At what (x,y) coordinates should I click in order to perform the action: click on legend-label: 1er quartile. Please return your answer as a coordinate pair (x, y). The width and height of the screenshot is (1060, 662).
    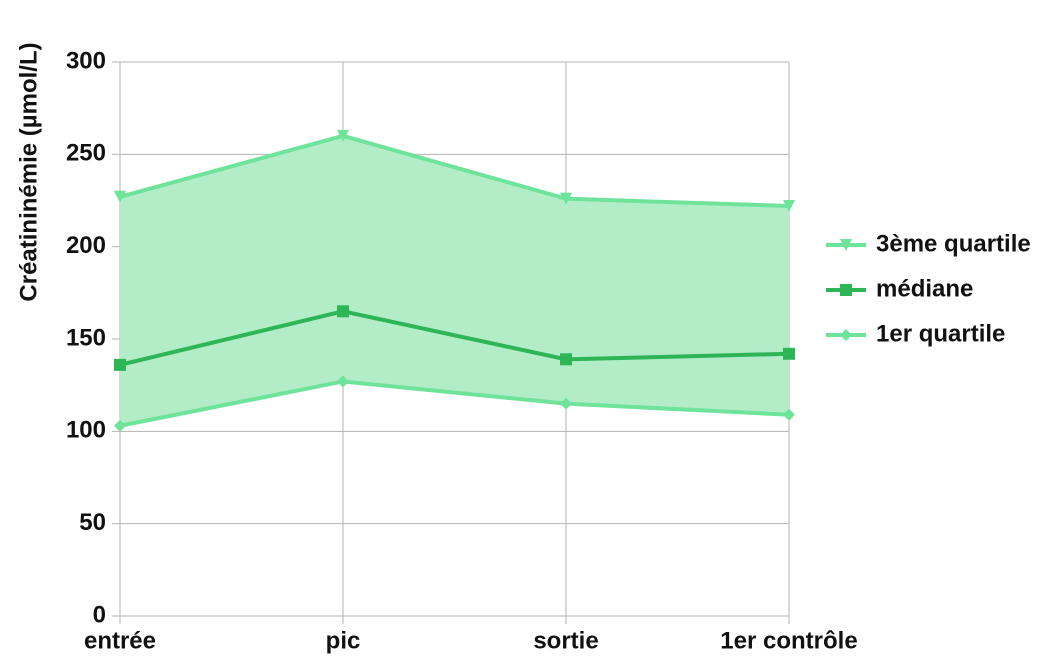
    Looking at the image, I should click on (940, 333).